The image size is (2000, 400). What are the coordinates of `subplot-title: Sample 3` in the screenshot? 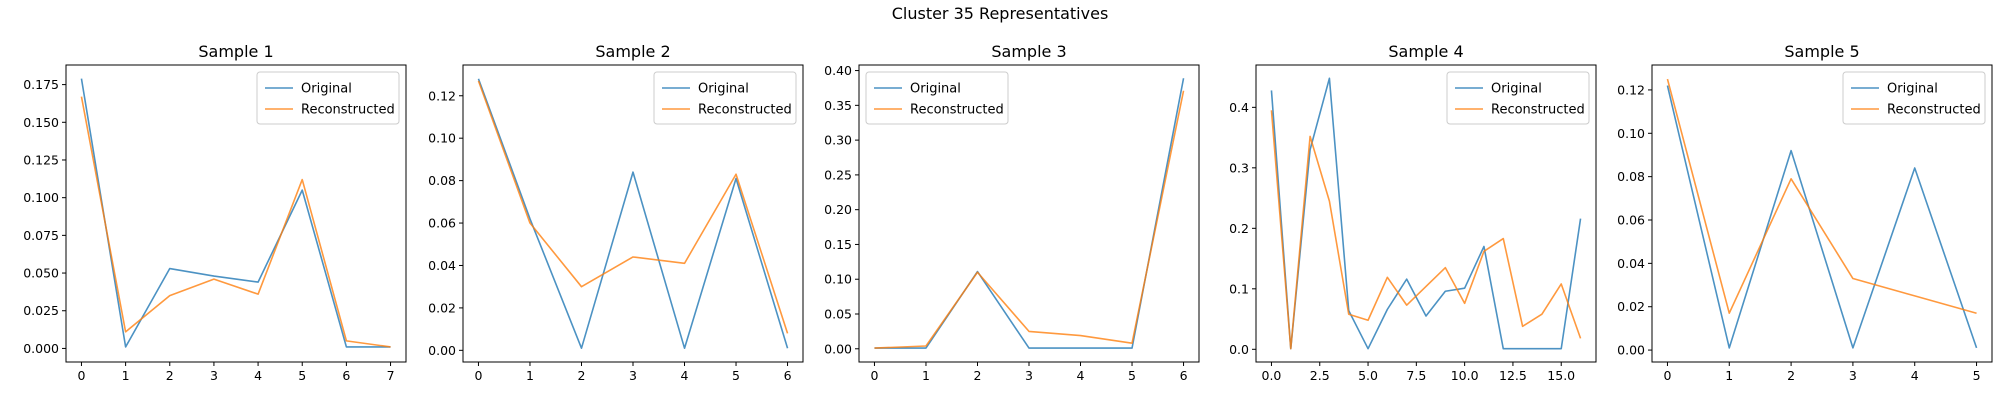 It's located at (1028, 51).